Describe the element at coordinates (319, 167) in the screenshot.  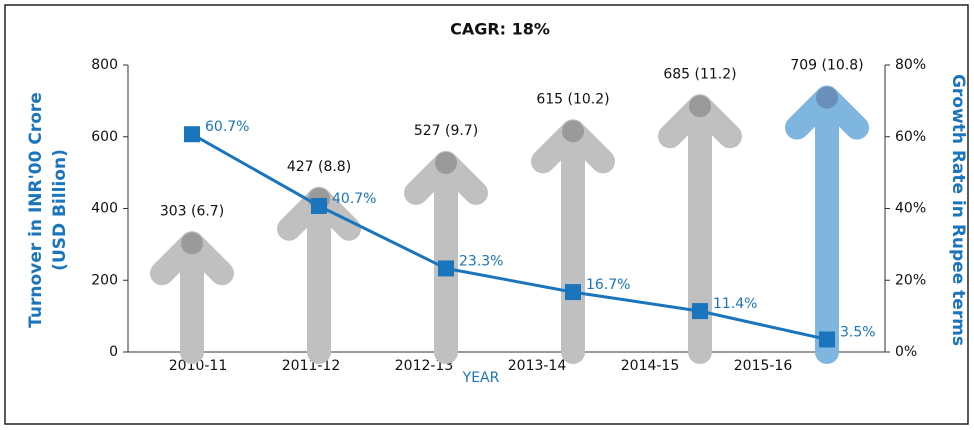
I see `bar-value-label: 427 (8.8)` at that location.